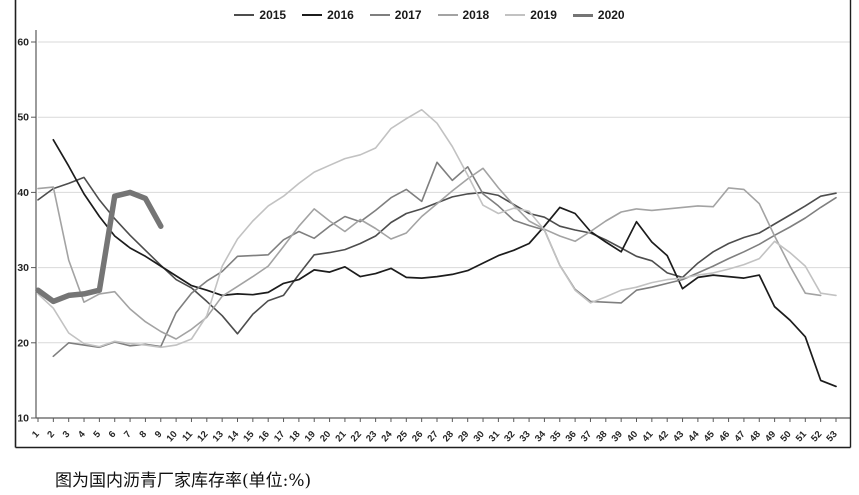 The width and height of the screenshot is (859, 495). Describe the element at coordinates (432, 436) in the screenshot. I see `svg-text: 27` at that location.